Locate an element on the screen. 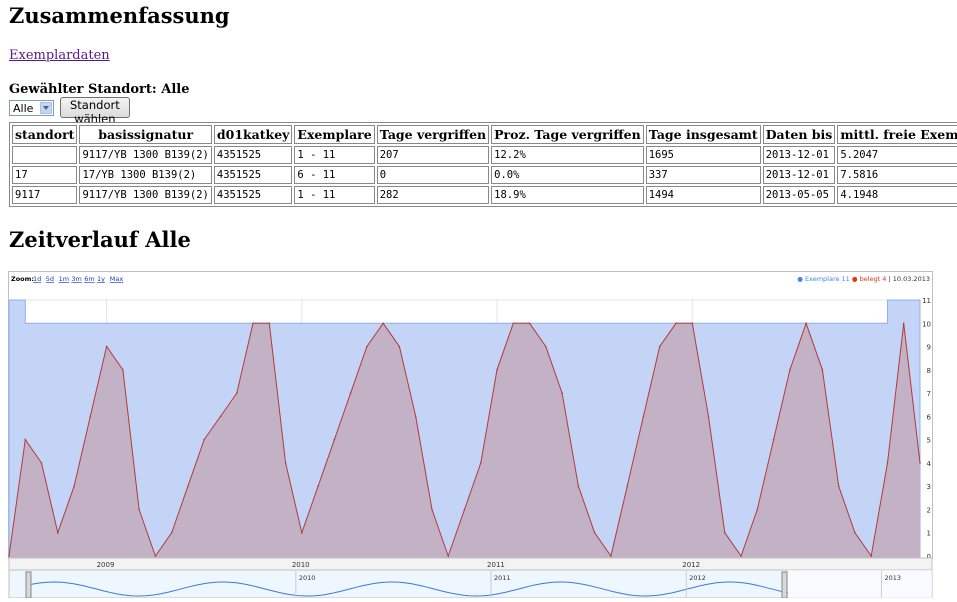  legend-entry: belegt 4 is located at coordinates (873, 279).